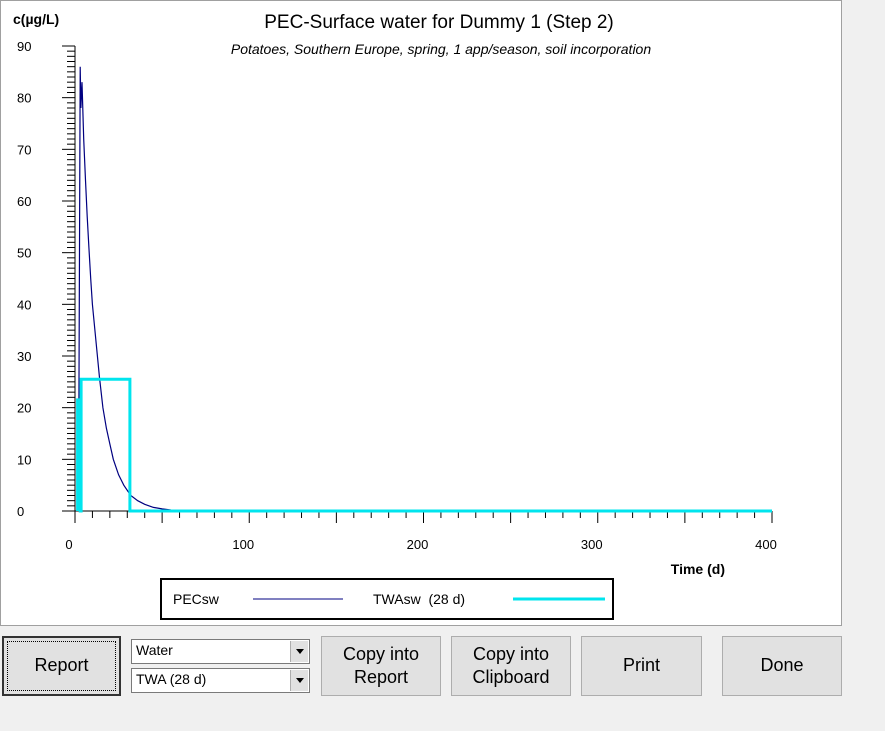 The width and height of the screenshot is (885, 731). I want to click on copy-into-report-label: Copy into Report, so click(381, 665).